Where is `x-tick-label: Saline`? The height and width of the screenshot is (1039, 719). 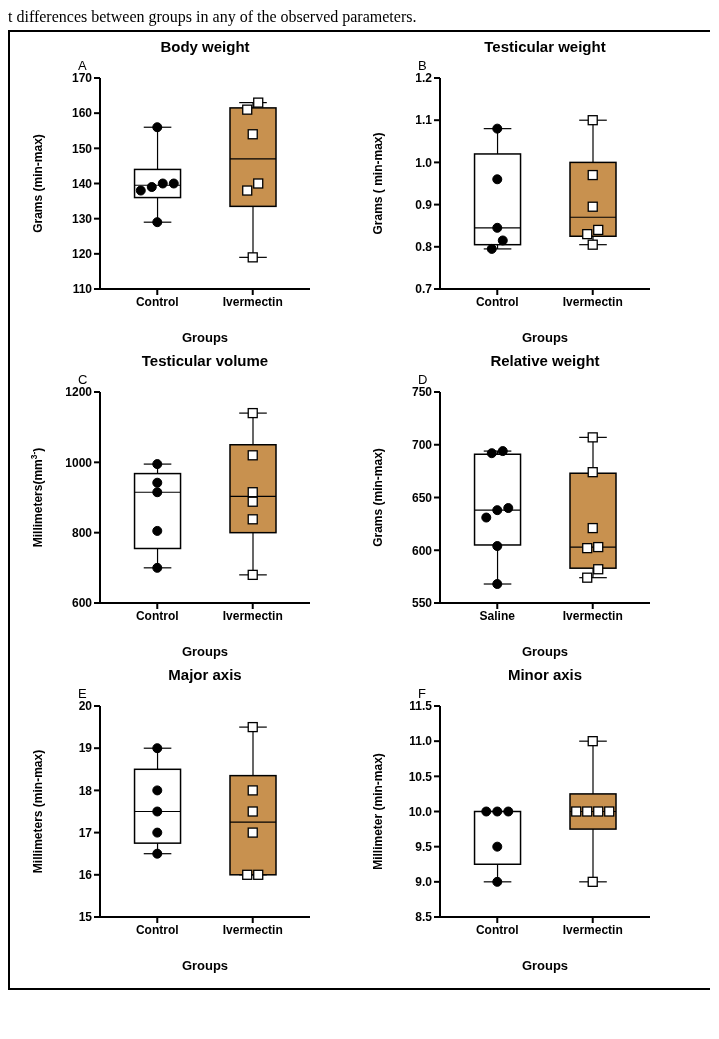 x-tick-label: Saline is located at coordinates (497, 615).